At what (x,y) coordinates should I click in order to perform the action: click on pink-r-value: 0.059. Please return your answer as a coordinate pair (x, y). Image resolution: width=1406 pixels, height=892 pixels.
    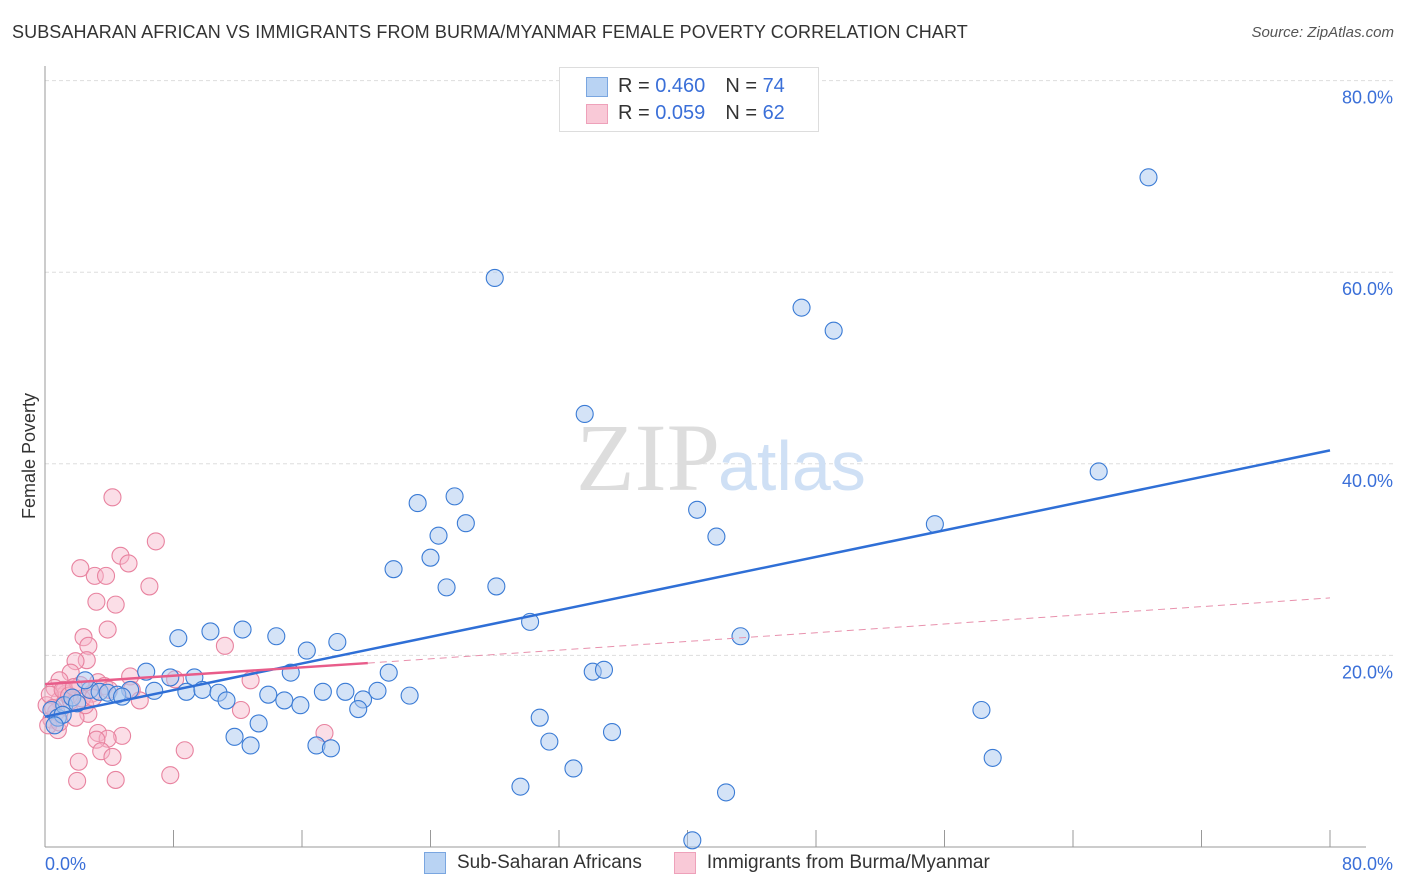
    Looking at the image, I should click on (680, 113).